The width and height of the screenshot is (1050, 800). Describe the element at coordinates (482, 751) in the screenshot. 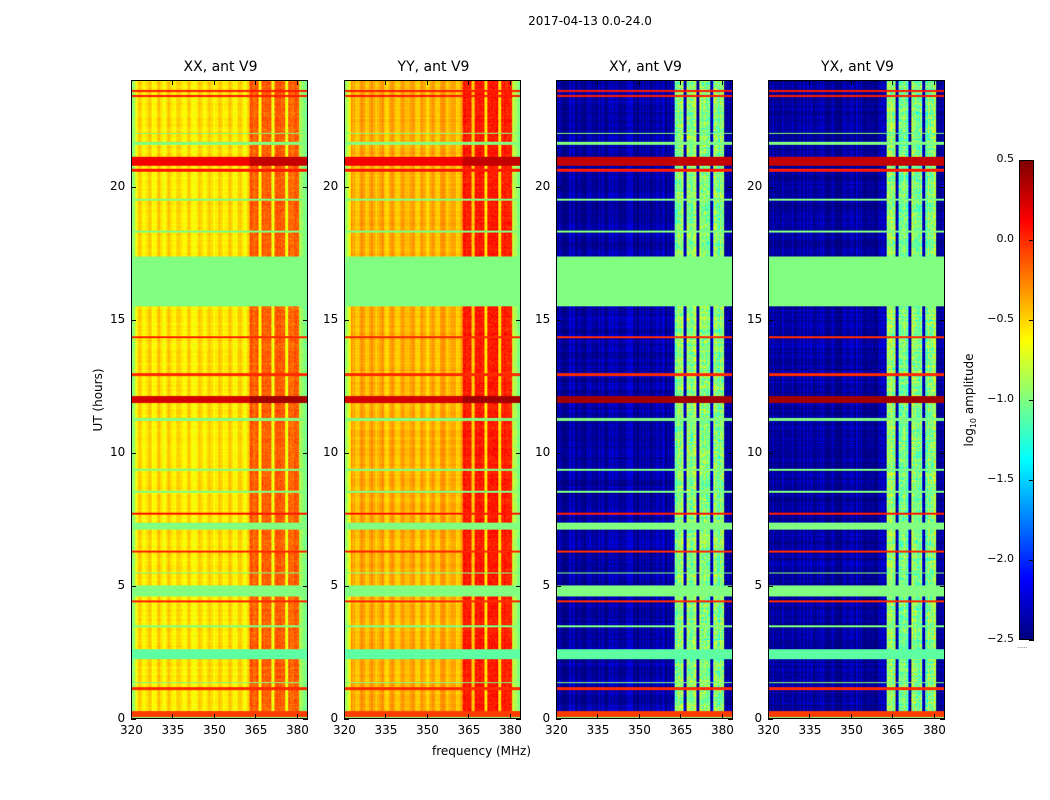

I see `x-axis-label: frequency (MHz)` at that location.